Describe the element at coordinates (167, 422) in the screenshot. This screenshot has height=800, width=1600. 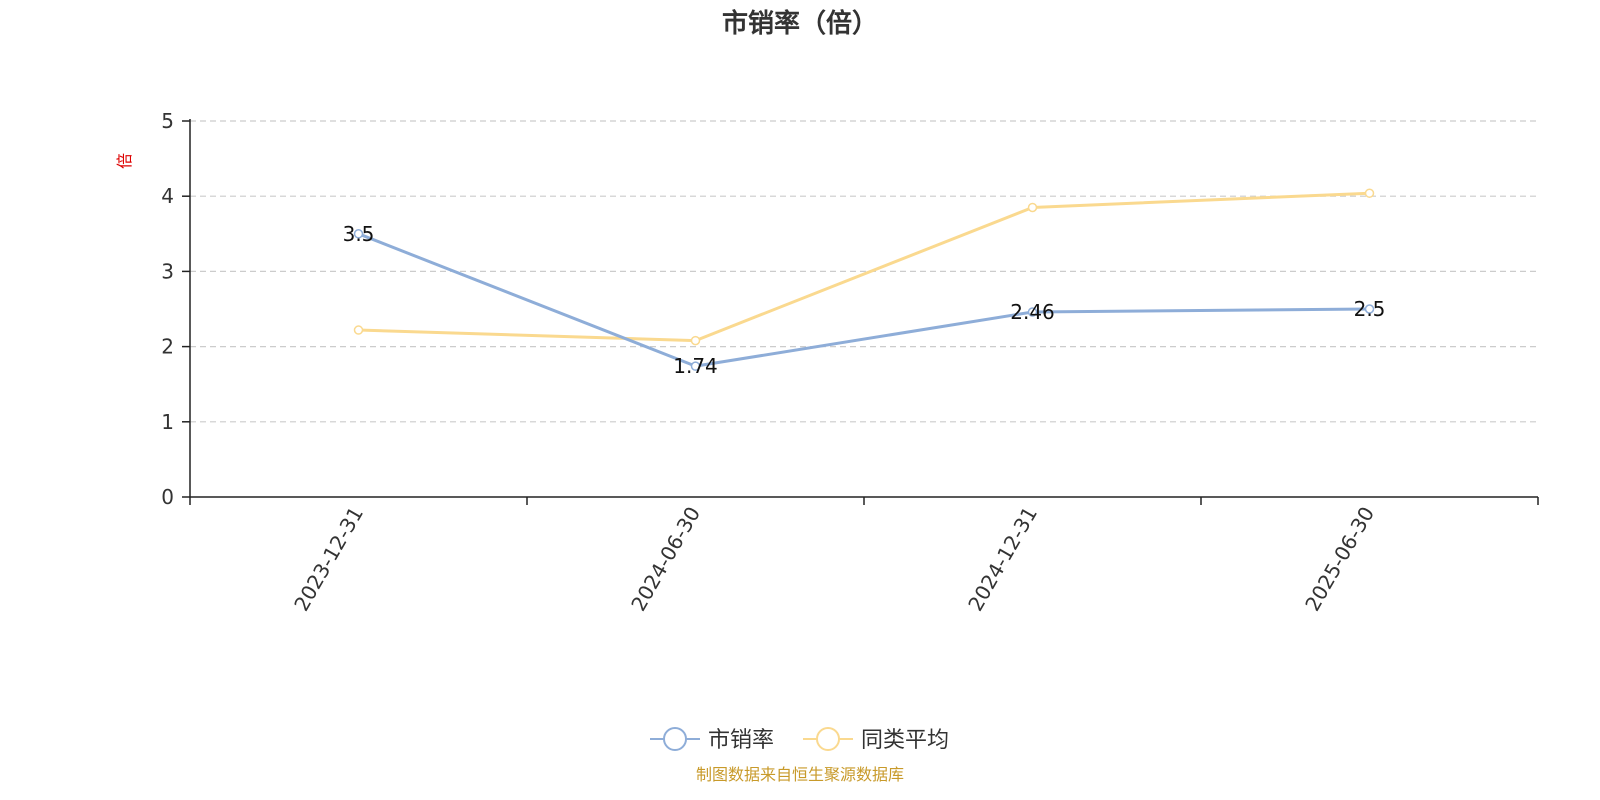
I see `y-tick-label: 1` at that location.